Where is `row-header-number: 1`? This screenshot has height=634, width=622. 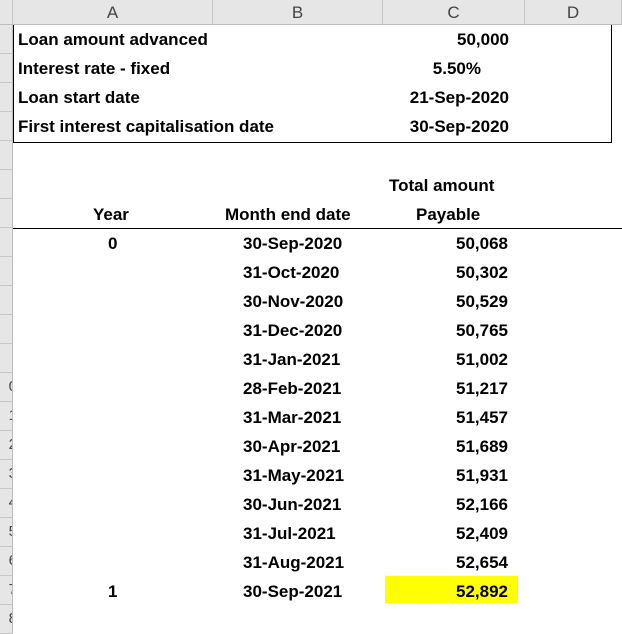 row-header-number: 1 is located at coordinates (10, 415).